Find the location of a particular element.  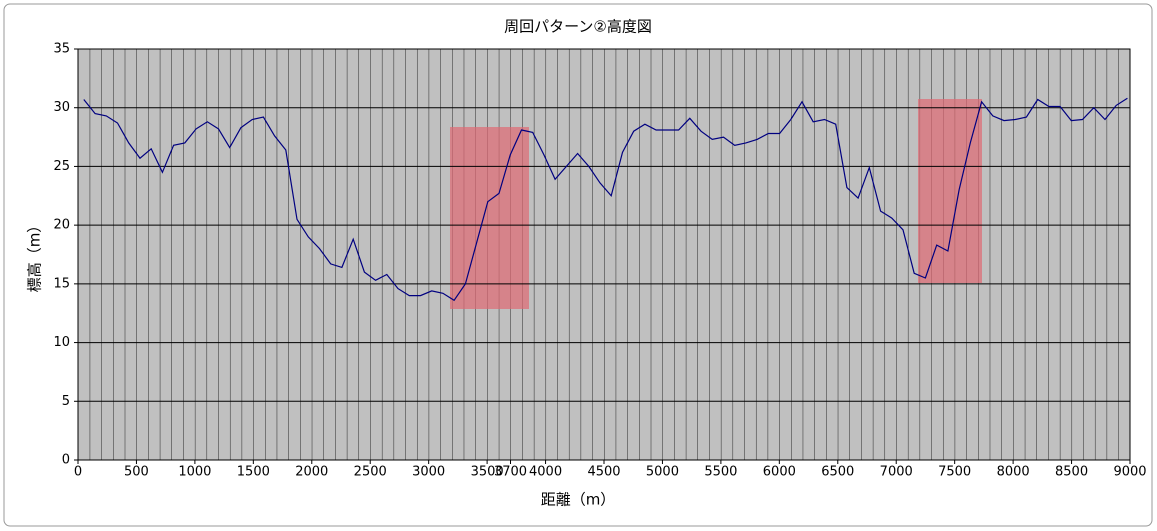

x-tick-label: 4500 is located at coordinates (603, 472).